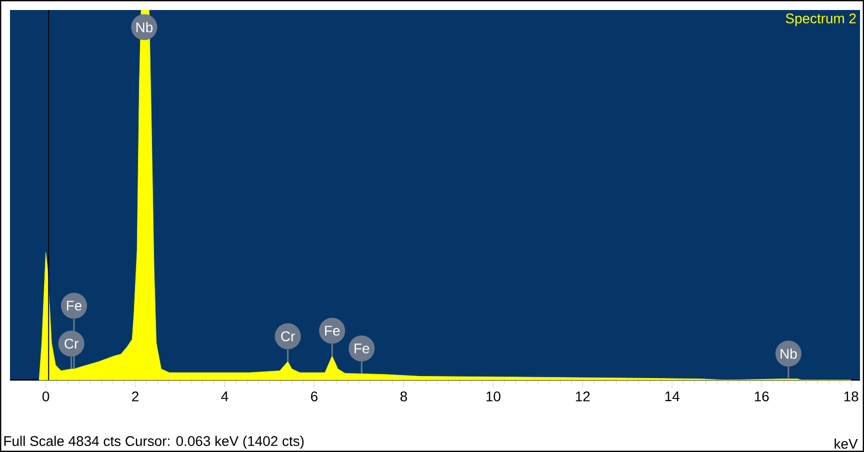  What do you see at coordinates (135, 396) in the screenshot?
I see `x-tick-label: 2` at bounding box center [135, 396].